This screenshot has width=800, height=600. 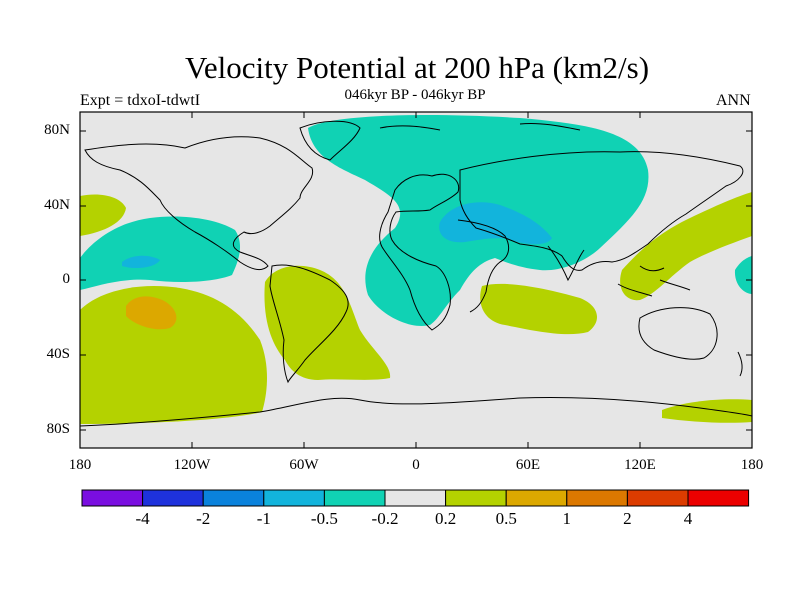 What do you see at coordinates (58, 354) in the screenshot?
I see `lat-tick-label: 40S` at bounding box center [58, 354].